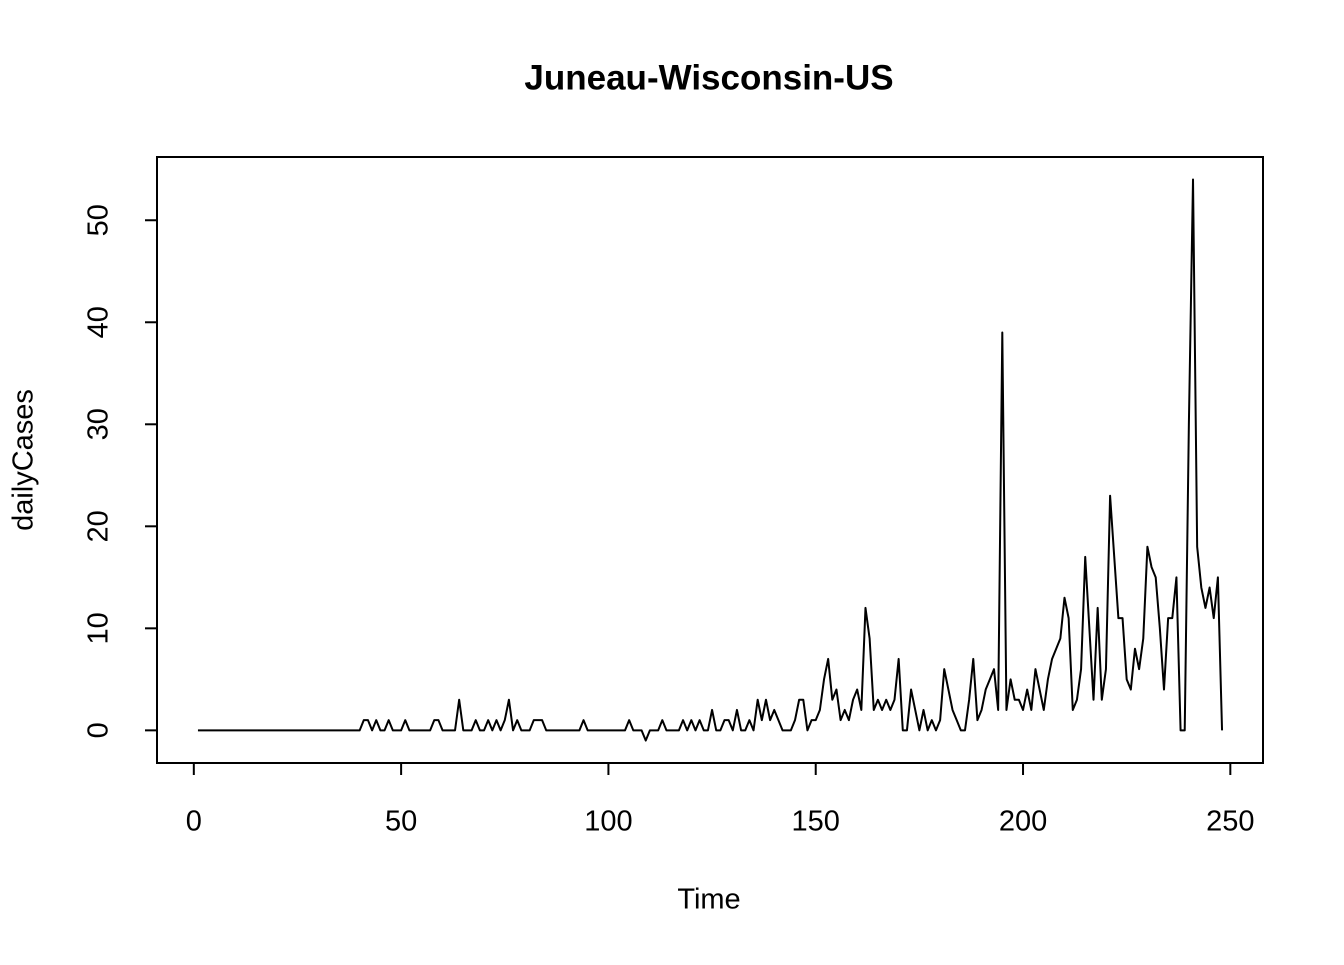  Describe the element at coordinates (194, 822) in the screenshot. I see `x-tick-label: 0` at that location.